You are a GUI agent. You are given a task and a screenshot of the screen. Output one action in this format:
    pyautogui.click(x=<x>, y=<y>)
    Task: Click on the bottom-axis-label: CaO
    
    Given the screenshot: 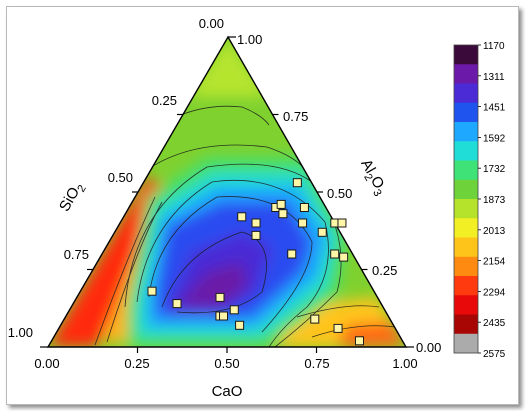 What is the action you would take?
    pyautogui.click(x=227, y=391)
    